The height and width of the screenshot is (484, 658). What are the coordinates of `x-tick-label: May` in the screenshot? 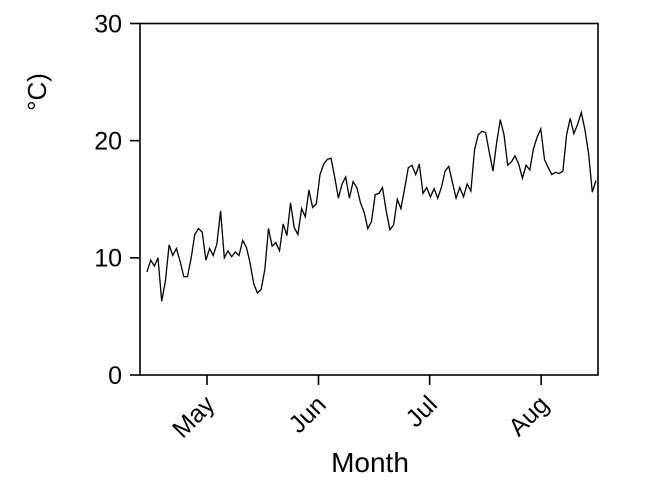 It's located at (194, 417).